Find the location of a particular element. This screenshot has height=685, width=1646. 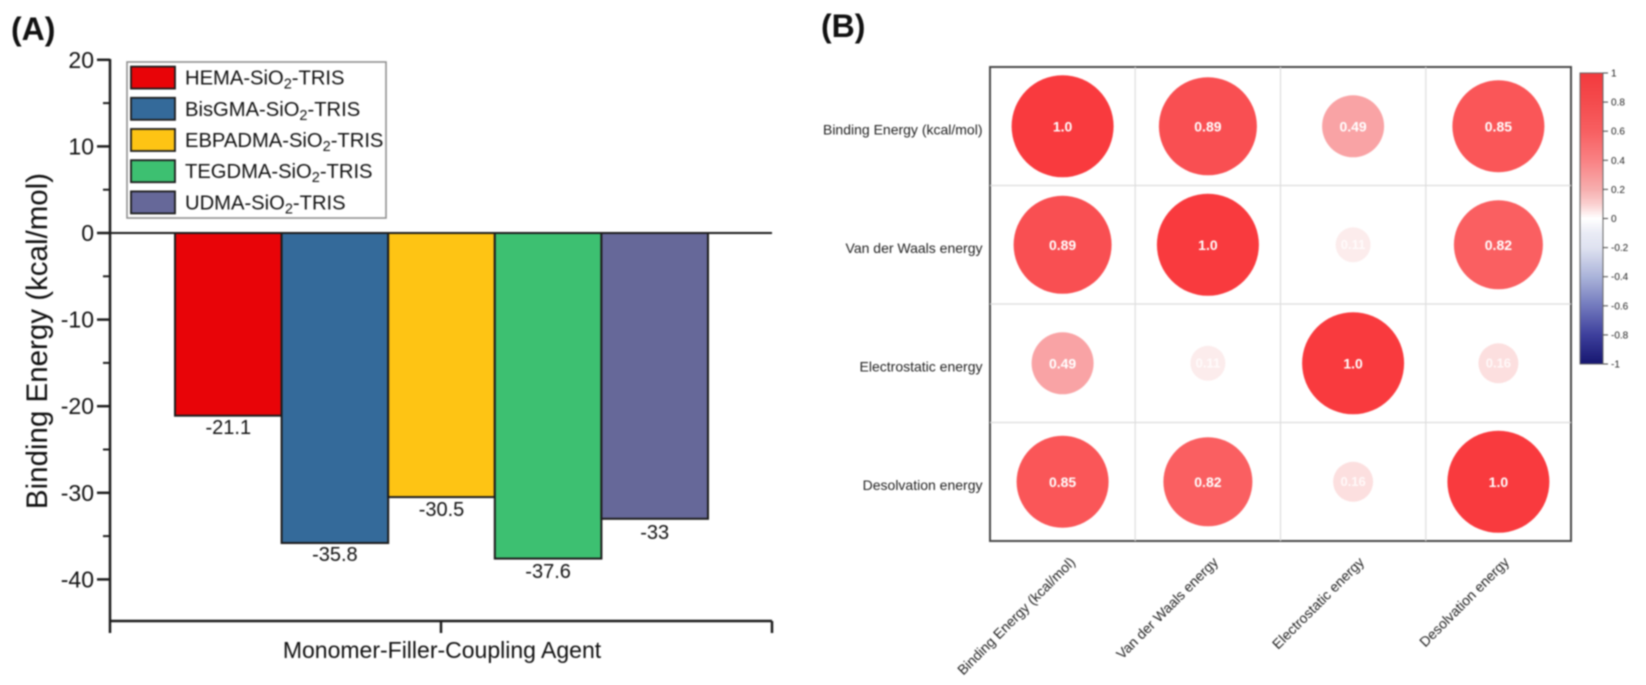

svg-text: -30.5 is located at coordinates (442, 510).